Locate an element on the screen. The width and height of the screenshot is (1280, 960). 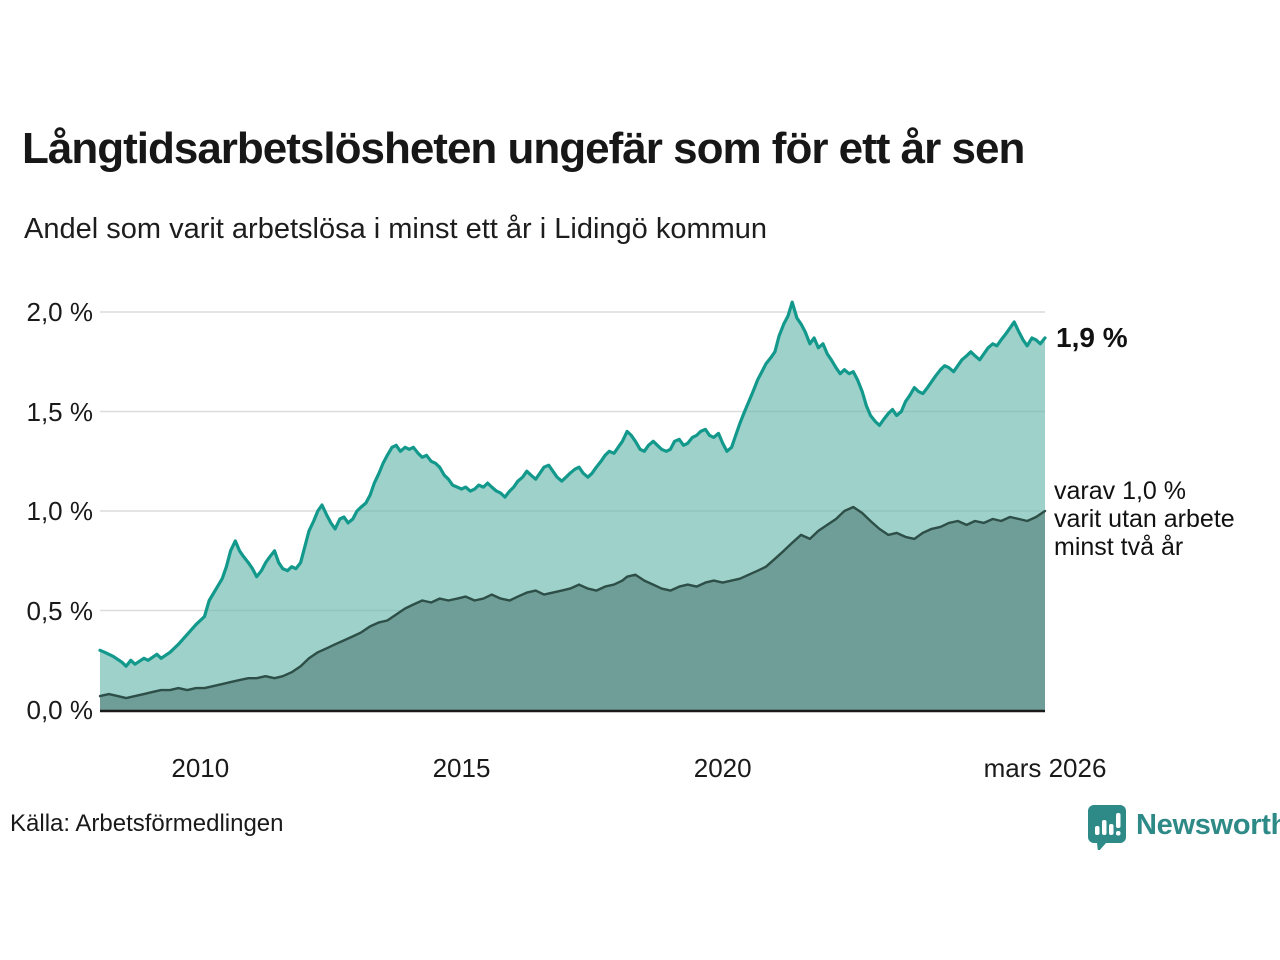
subseries-annotation-line2: varit utan arbete is located at coordinates (1144, 519).